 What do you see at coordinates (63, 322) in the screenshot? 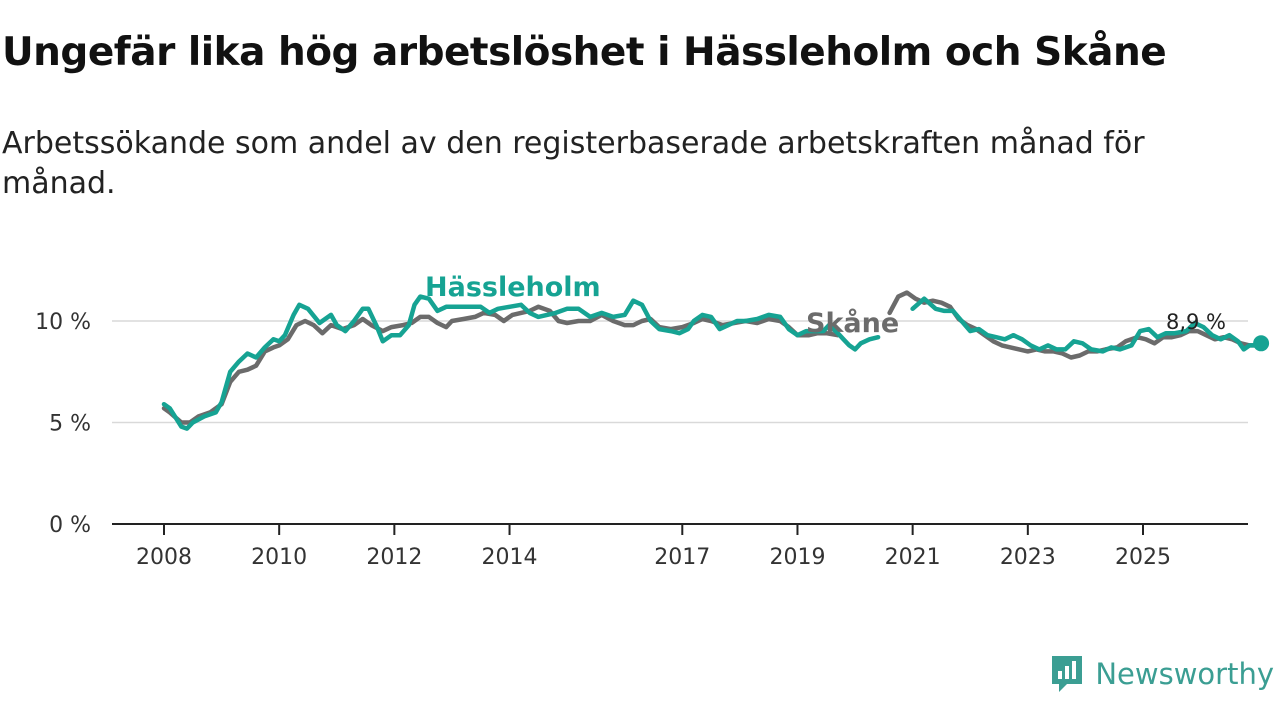
I see `y-tick-label: 10 %` at bounding box center [63, 322].